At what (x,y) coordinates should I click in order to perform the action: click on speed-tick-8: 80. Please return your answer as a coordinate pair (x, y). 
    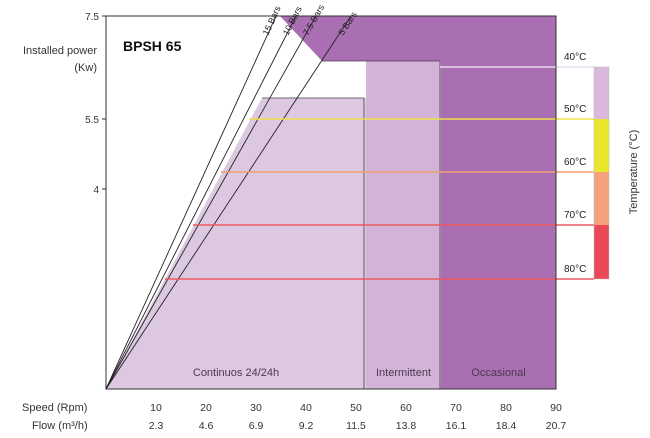
    Looking at the image, I should click on (506, 408).